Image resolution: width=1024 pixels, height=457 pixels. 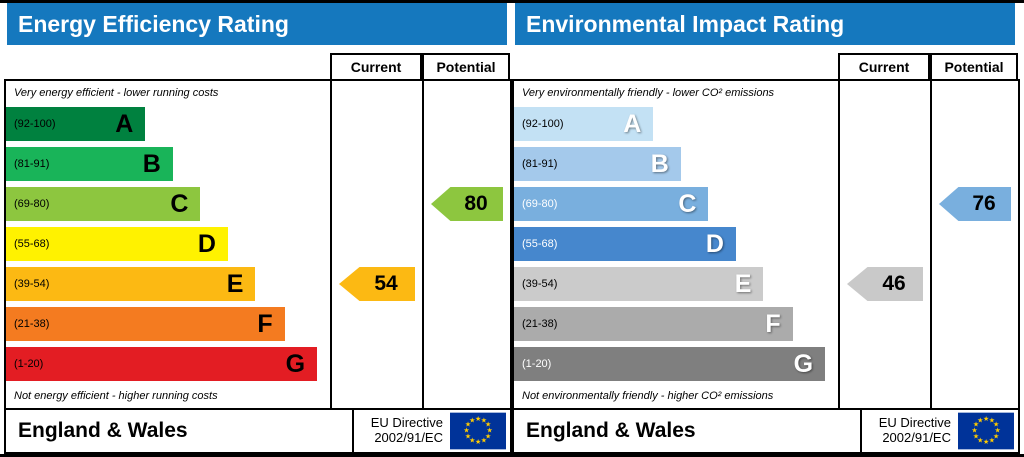 What do you see at coordinates (295, 363) in the screenshot?
I see `band-letter: G` at bounding box center [295, 363].